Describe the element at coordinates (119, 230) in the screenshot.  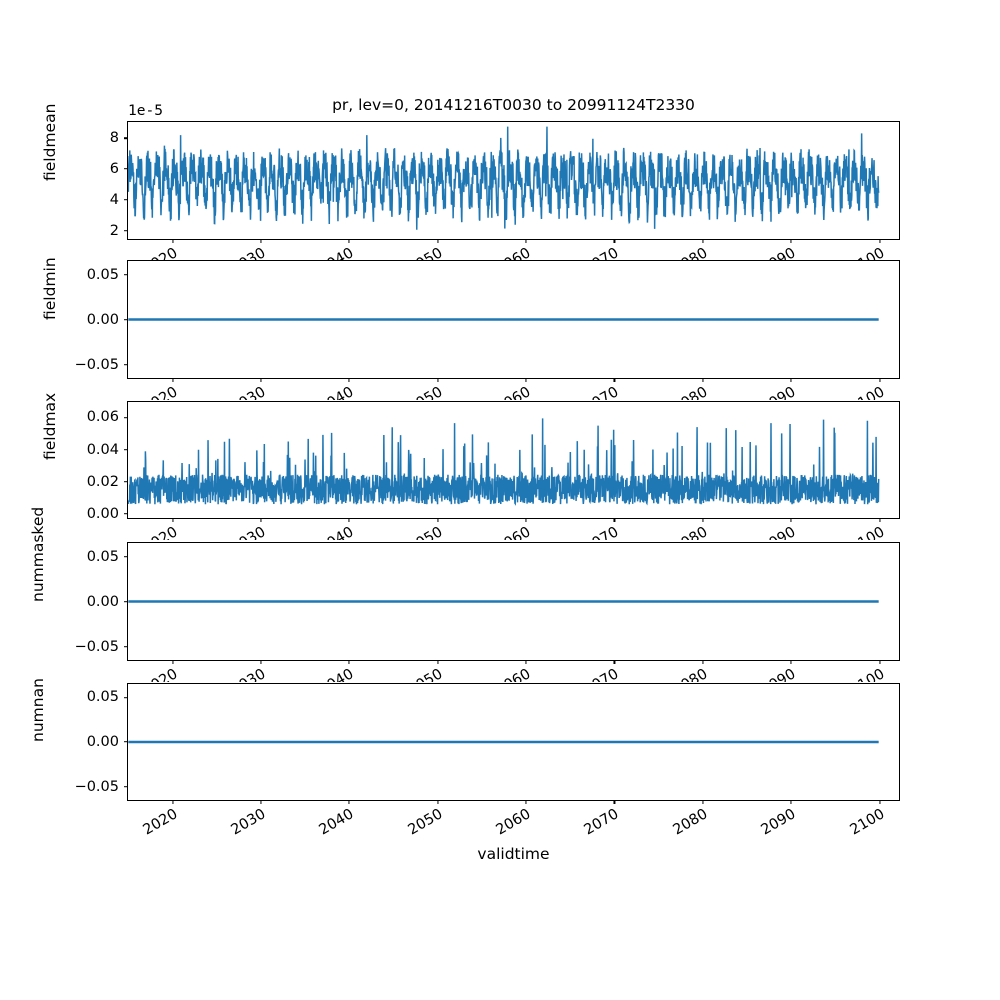
I see `y-tick-fieldmean-0: 2` at that location.